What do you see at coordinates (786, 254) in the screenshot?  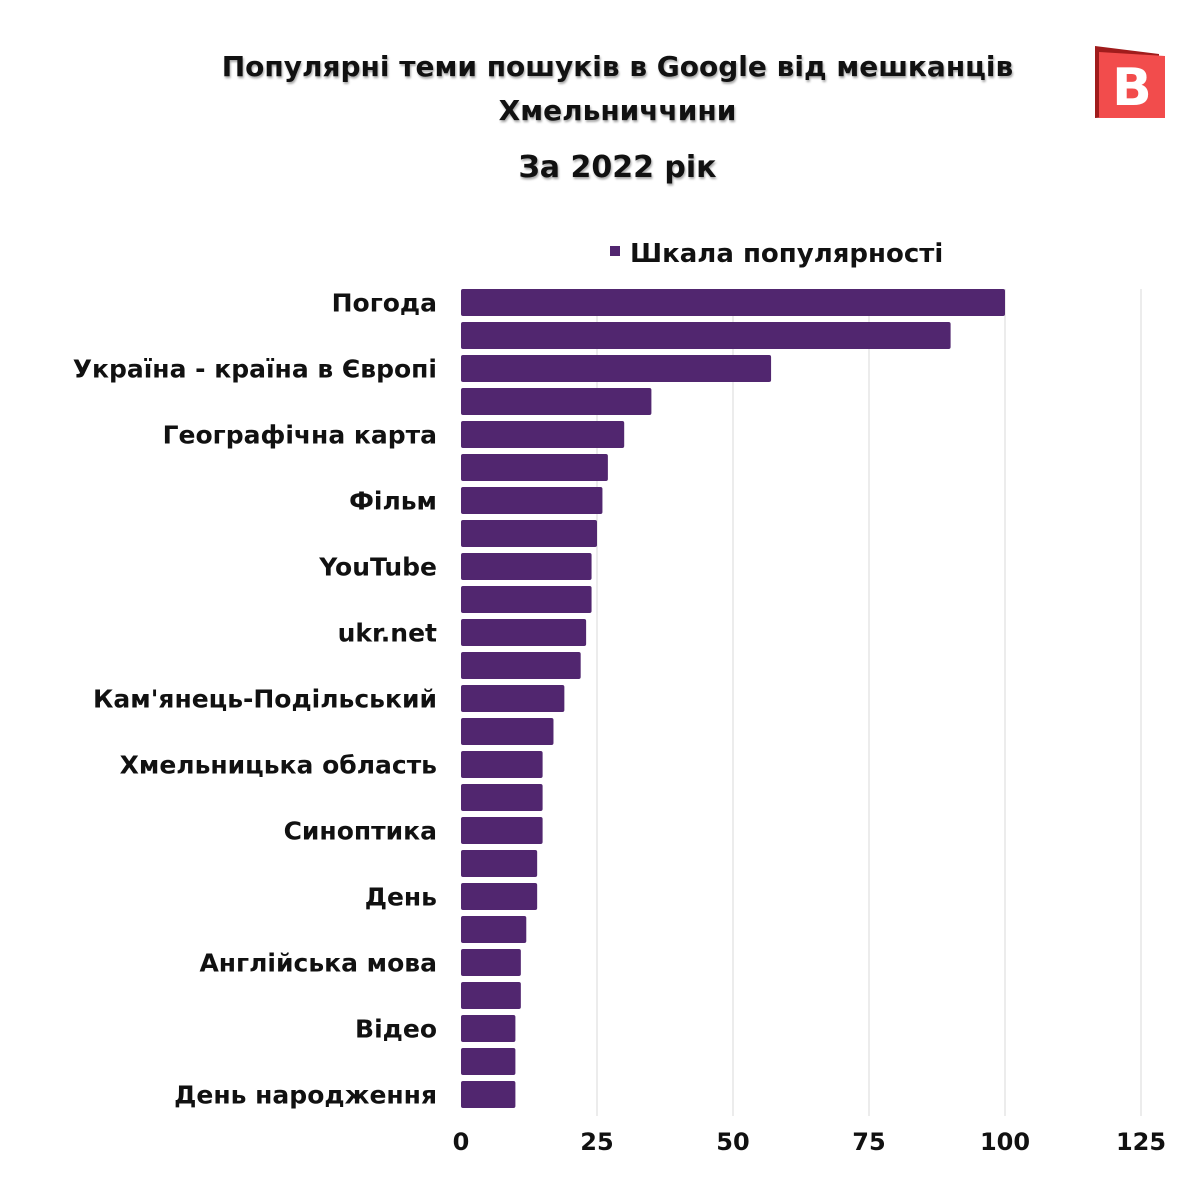 I see `legend-entry: Шкала популярності` at bounding box center [786, 254].